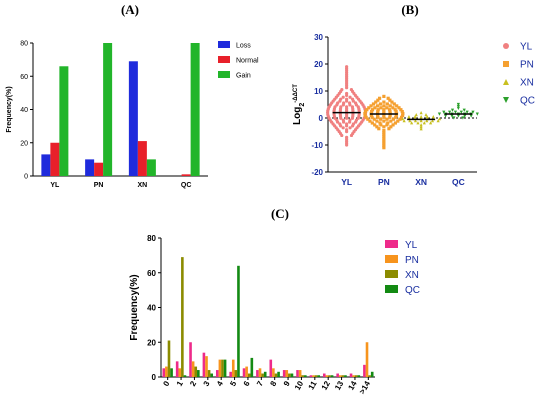  I want to click on chart-a-bar-loss-xn, so click(133, 118).